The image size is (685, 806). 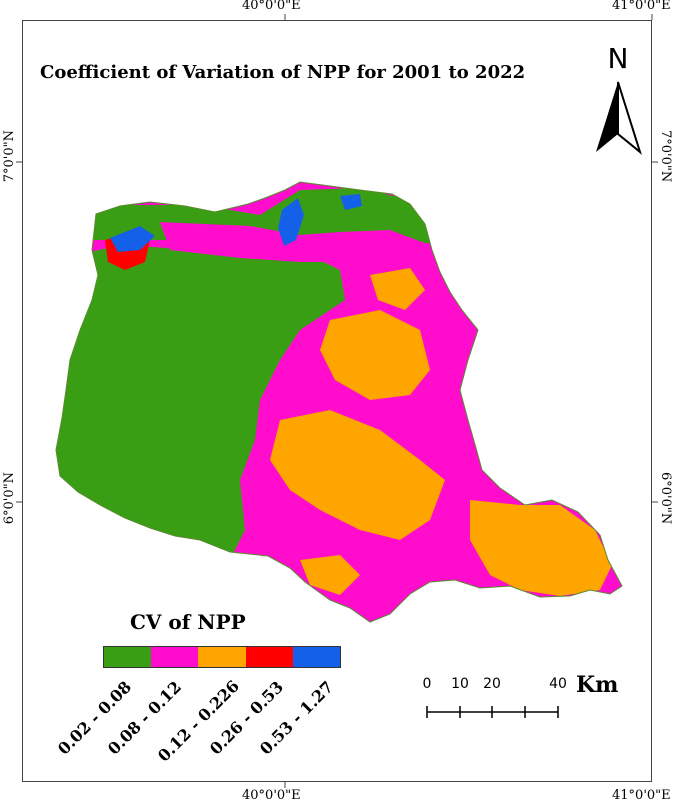 I want to click on scale-tick-20: 20, so click(x=492, y=684).